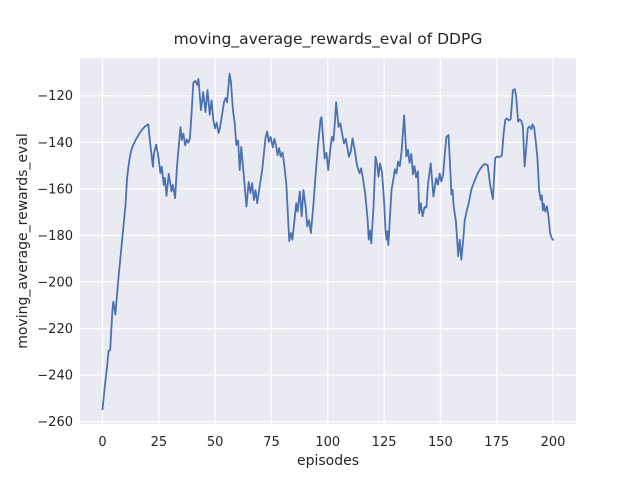  I want to click on y-tick--260: −260, so click(55, 422).